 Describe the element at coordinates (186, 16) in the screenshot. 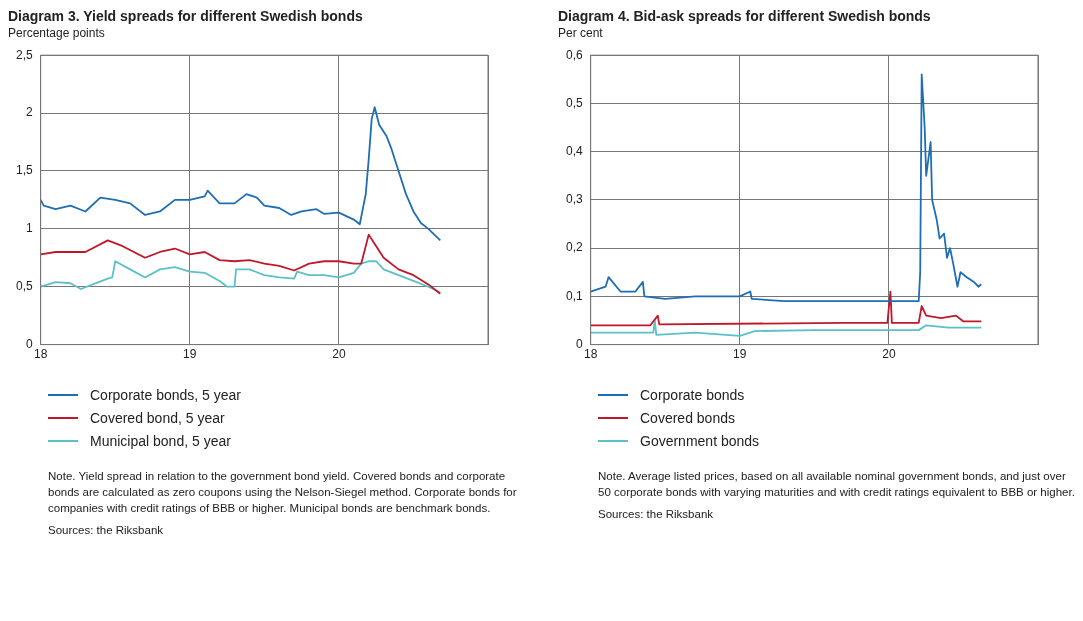

I see `chart-title: Diagram 3. Yield spreads for different Swedish bonds` at that location.